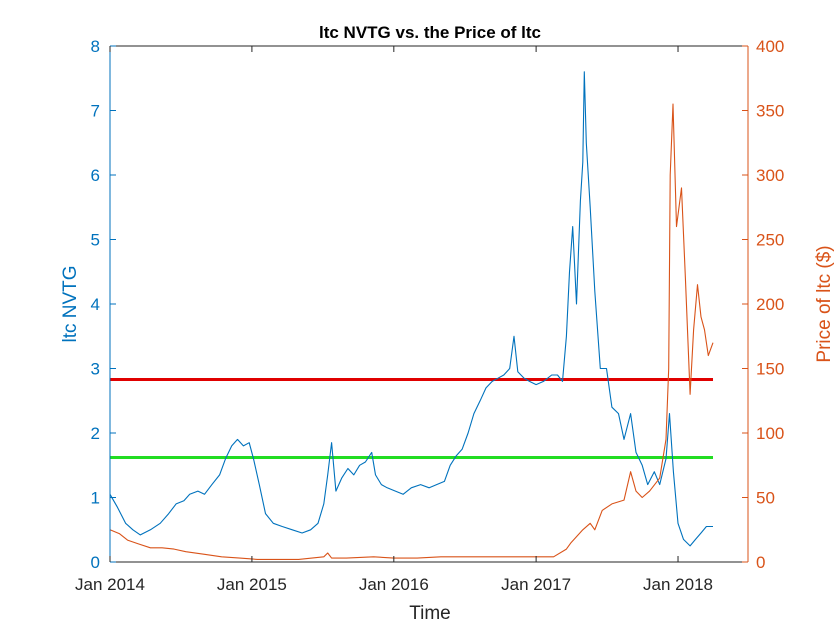 Image resolution: width=840 pixels, height=635 pixels. What do you see at coordinates (770, 175) in the screenshot?
I see `y-tick-right-label: 300` at bounding box center [770, 175].